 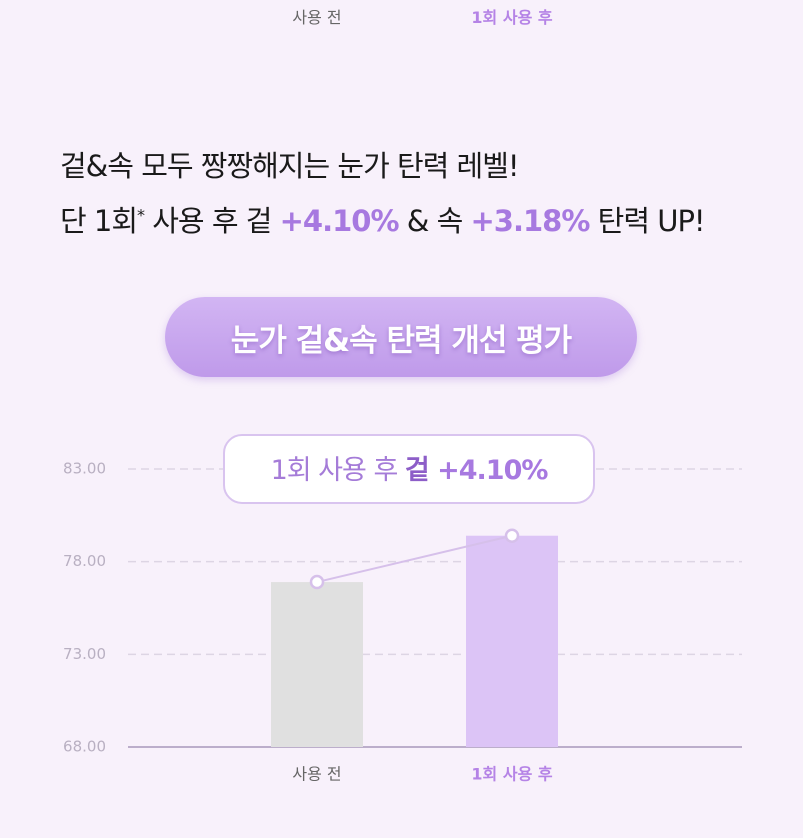 What do you see at coordinates (417, 470) in the screenshot?
I see `annotation-part: 겉` at bounding box center [417, 470].